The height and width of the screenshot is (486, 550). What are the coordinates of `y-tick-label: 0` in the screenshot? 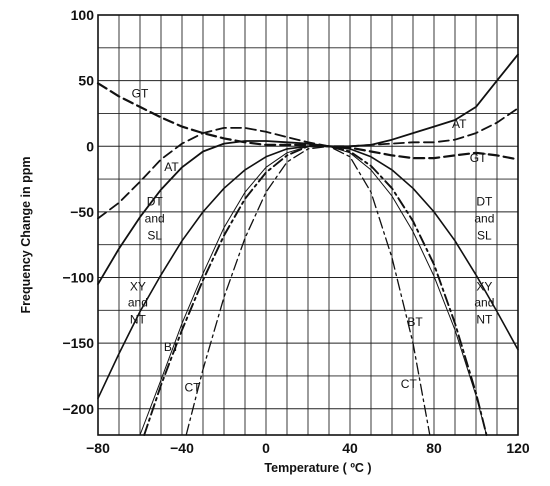 It's located at (90, 146).